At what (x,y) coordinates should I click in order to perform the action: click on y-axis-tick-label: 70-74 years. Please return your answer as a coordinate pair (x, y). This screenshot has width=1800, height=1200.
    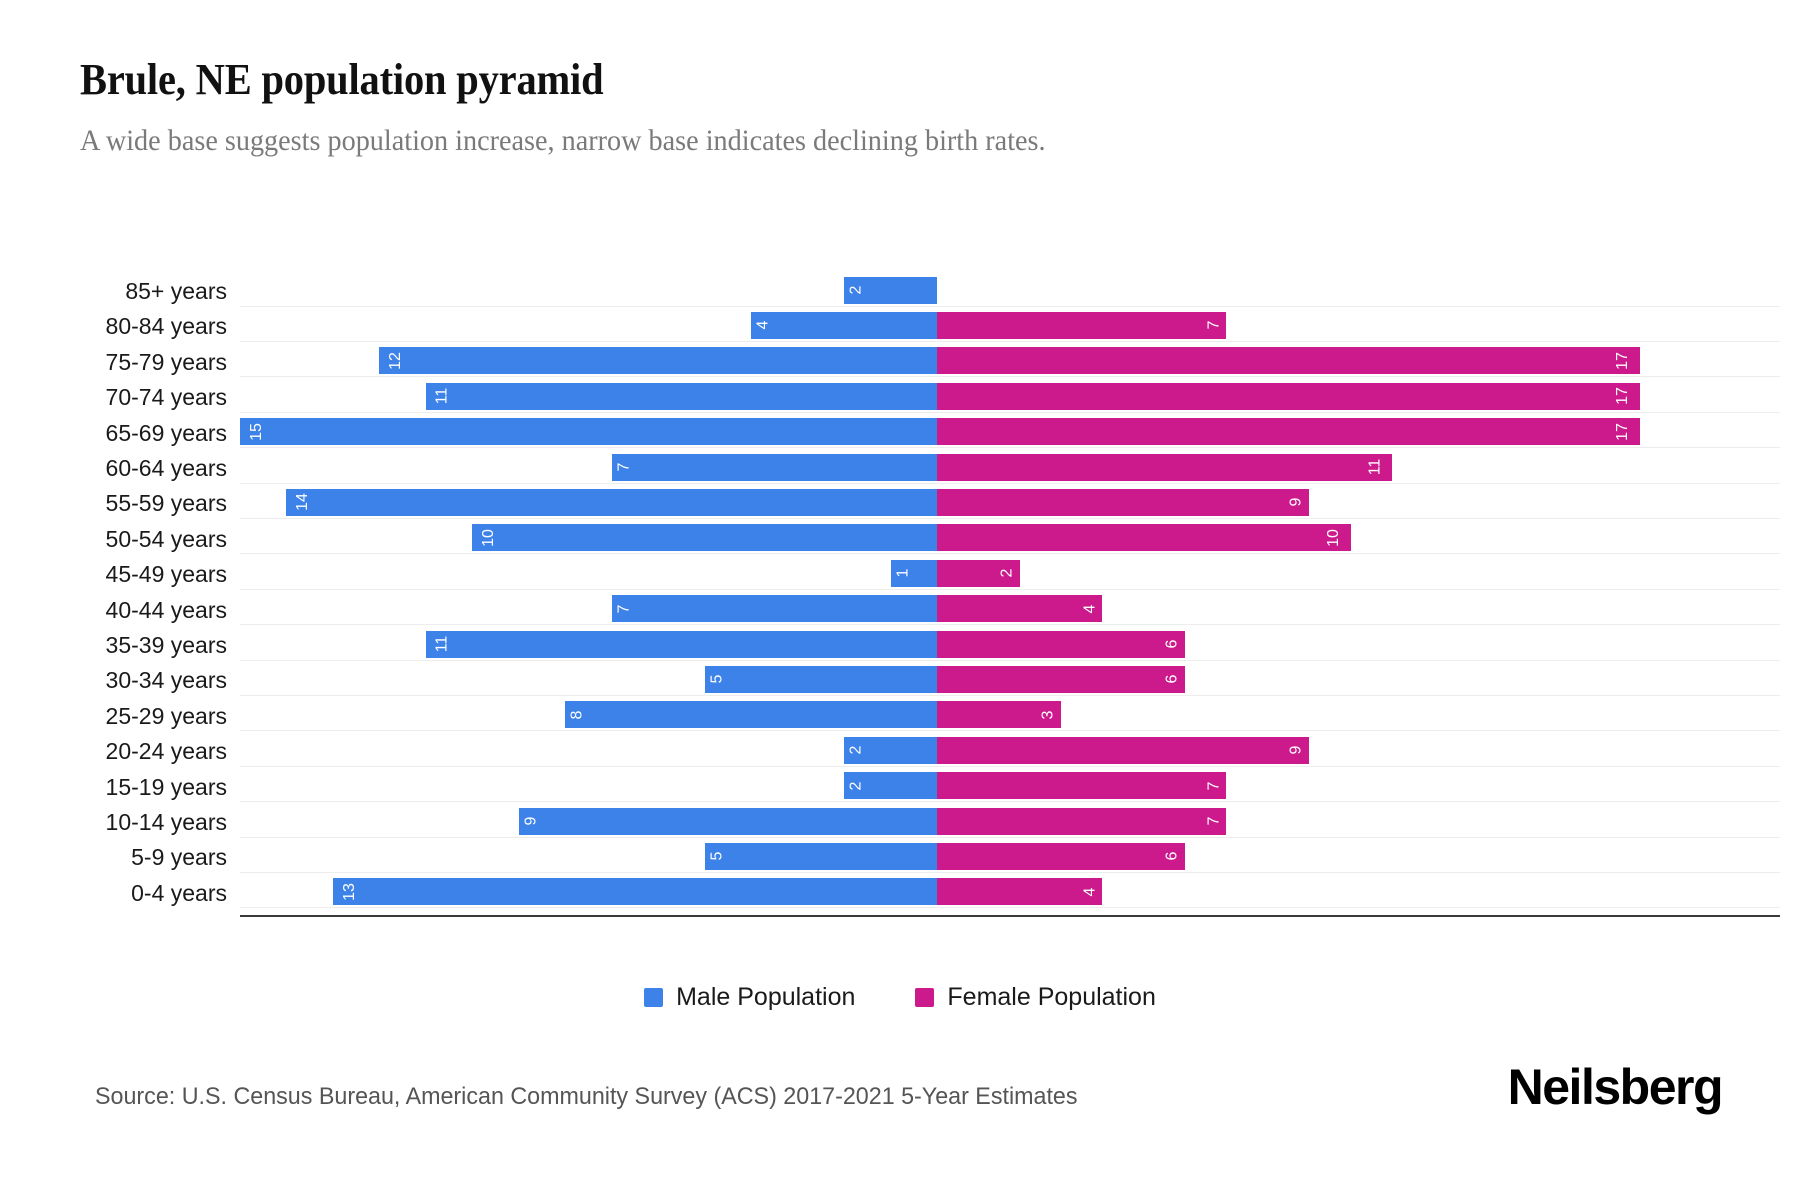
    Looking at the image, I should click on (166, 397).